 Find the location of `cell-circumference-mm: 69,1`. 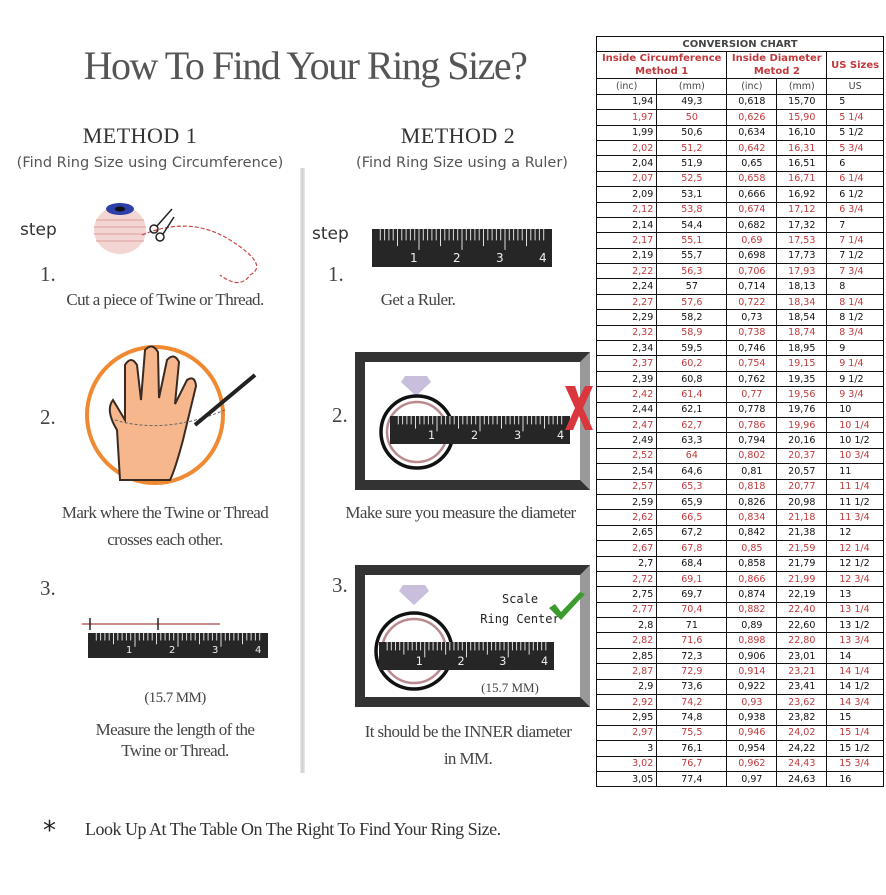

cell-circumference-mm: 69,1 is located at coordinates (692, 579).